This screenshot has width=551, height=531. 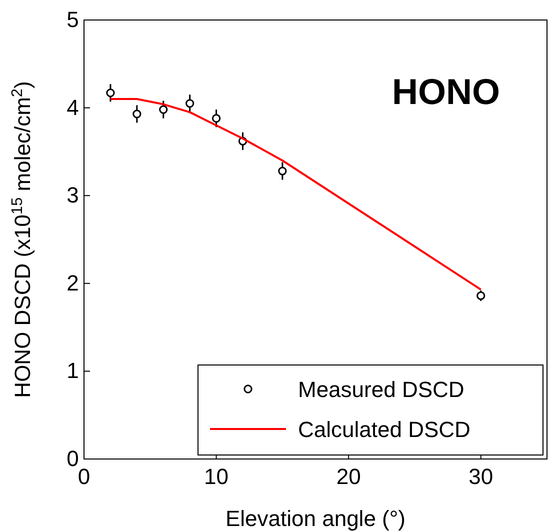 What do you see at coordinates (72, 283) in the screenshot?
I see `y-tick-label: 2` at bounding box center [72, 283].